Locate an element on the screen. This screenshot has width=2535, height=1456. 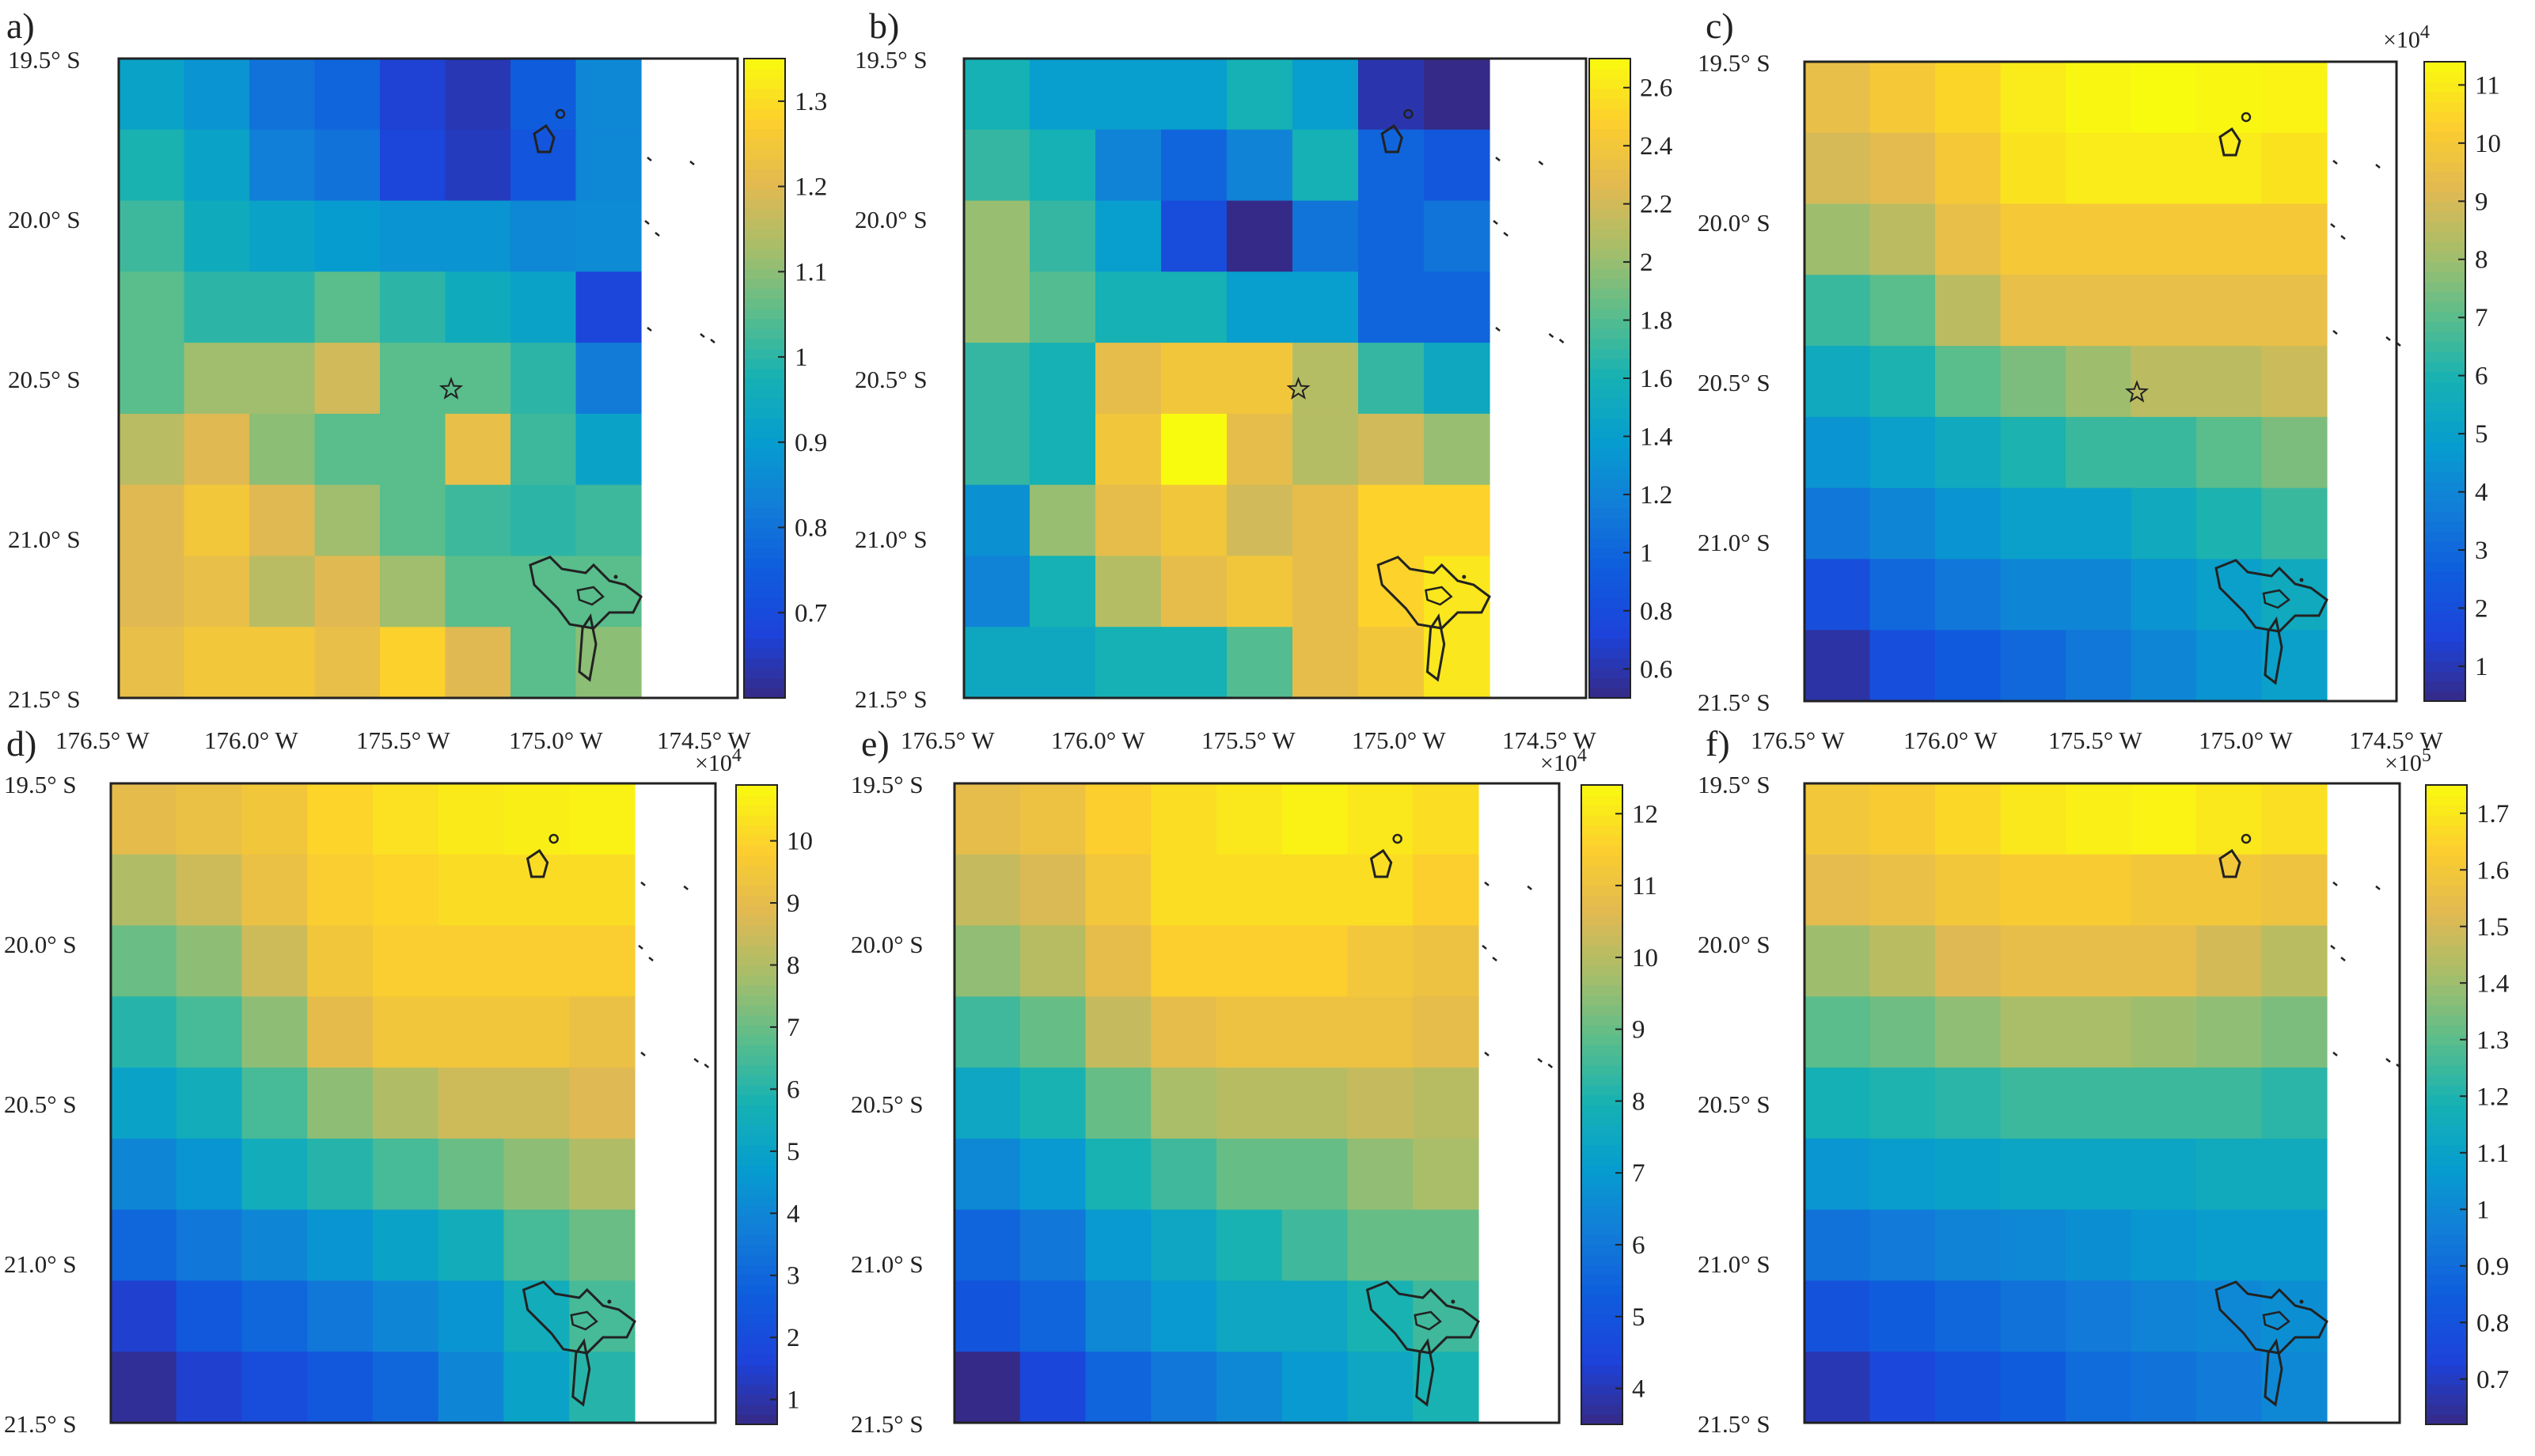
no-data-strip is located at coordinates (1519, 1103).